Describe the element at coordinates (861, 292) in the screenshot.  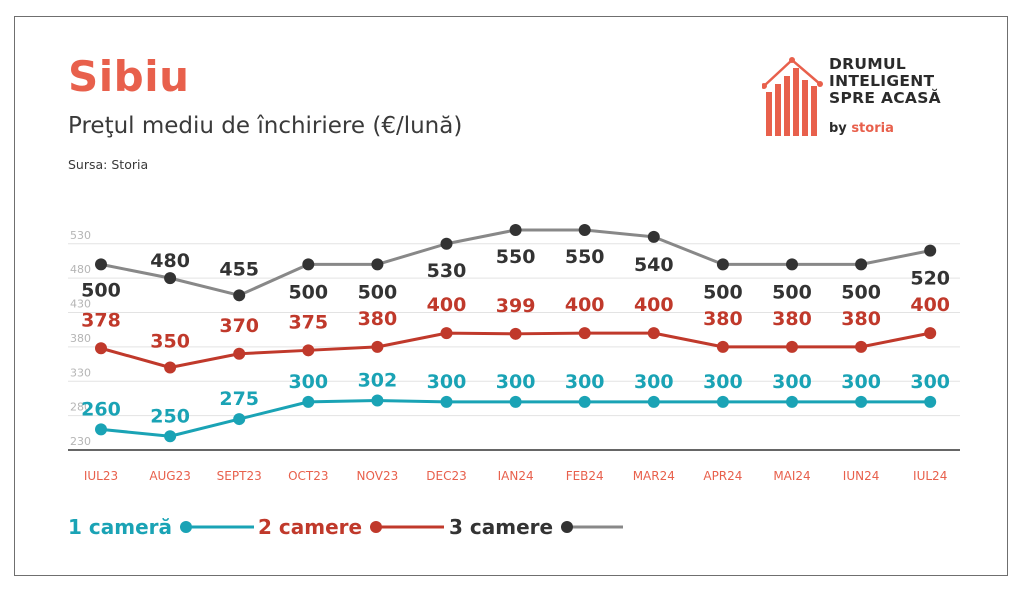
I see `data-label-3-camere-iun24: 500` at that location.